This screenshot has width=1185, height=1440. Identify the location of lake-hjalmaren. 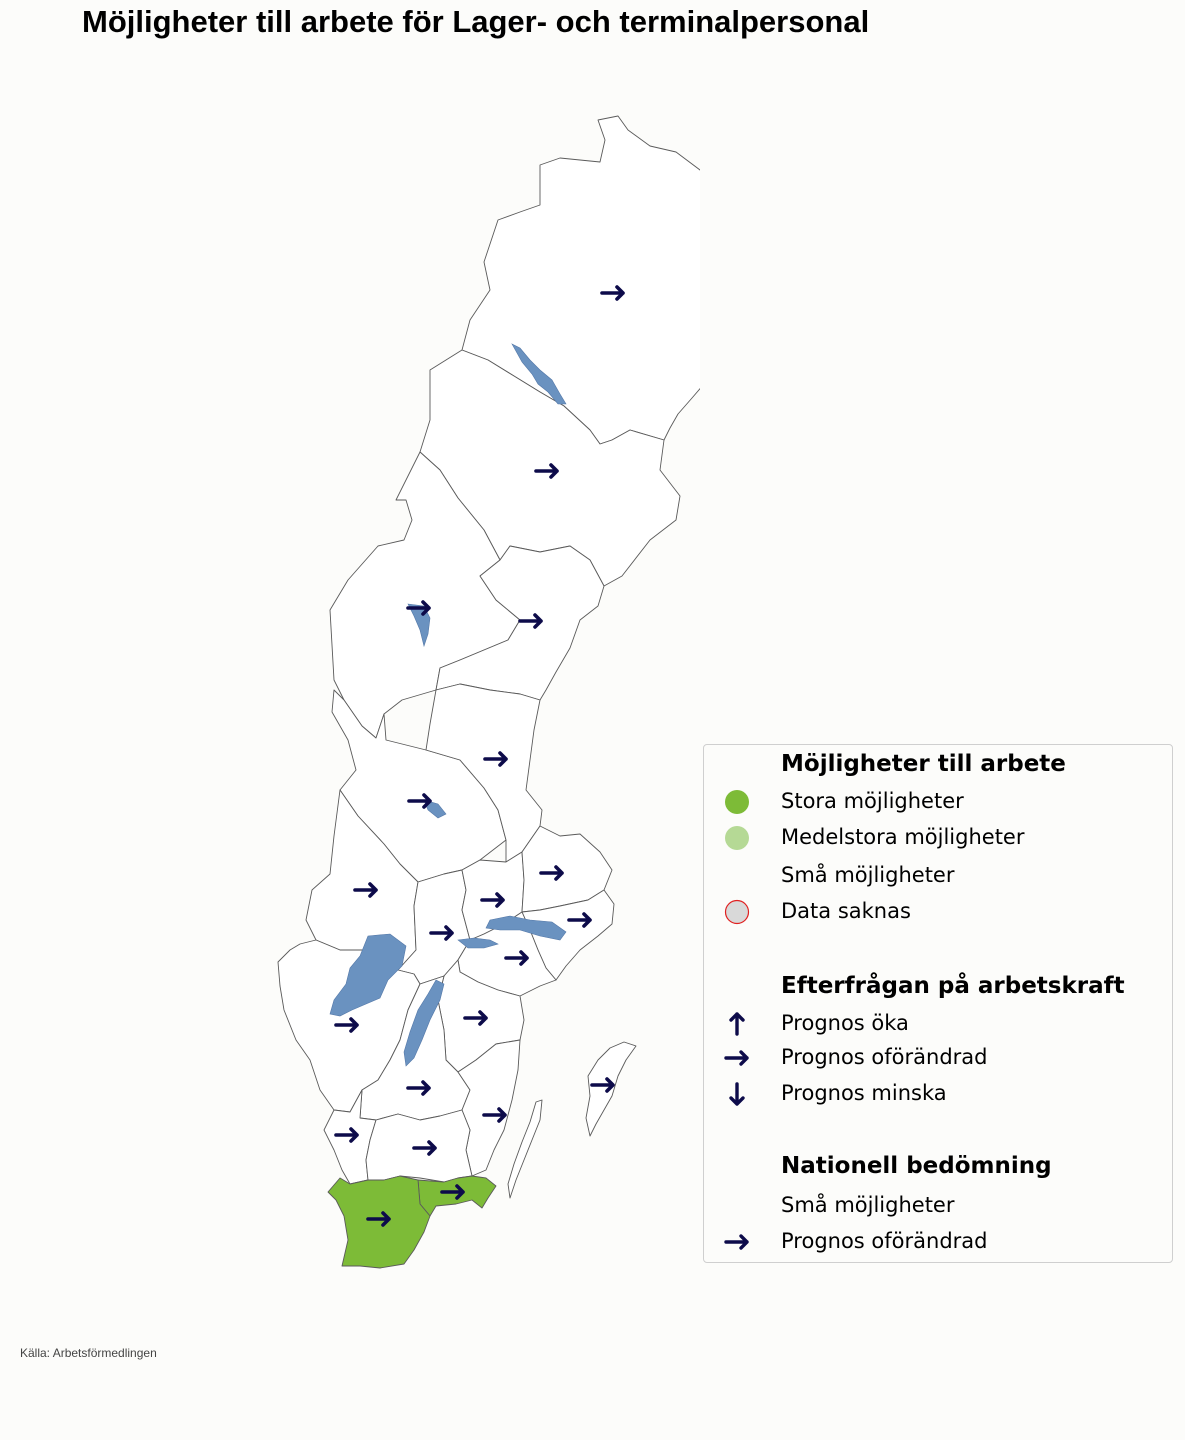
(478, 943).